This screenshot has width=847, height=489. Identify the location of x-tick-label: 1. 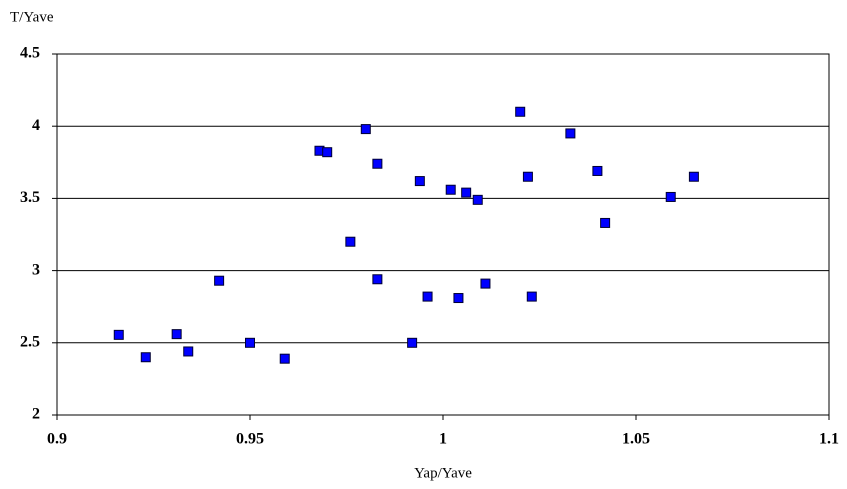
(443, 439).